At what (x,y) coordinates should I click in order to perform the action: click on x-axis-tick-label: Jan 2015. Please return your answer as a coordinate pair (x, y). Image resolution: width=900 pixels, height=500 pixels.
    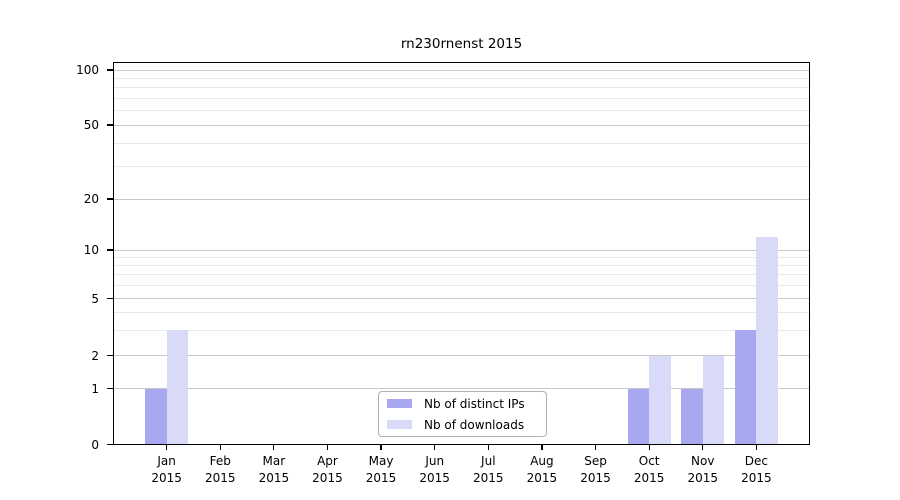
    Looking at the image, I should click on (167, 470).